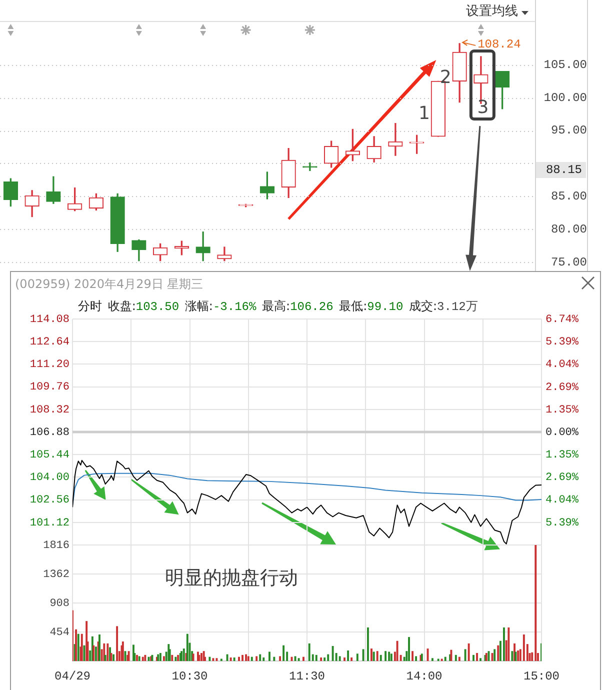 The width and height of the screenshot is (602, 690). I want to click on y-tick-label: 114.08, so click(50, 320).